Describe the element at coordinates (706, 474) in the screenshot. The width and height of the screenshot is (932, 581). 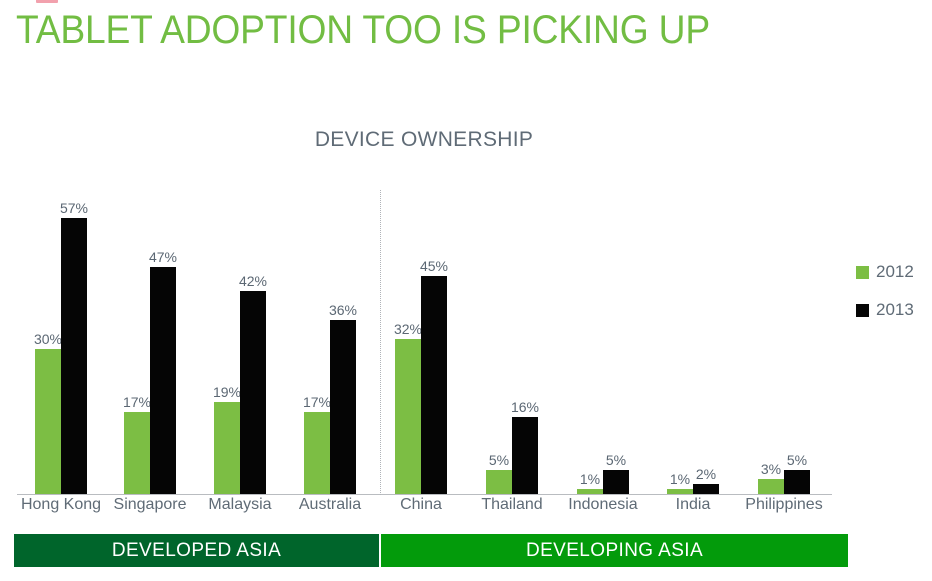
I see `bar-value-label: 2%` at that location.